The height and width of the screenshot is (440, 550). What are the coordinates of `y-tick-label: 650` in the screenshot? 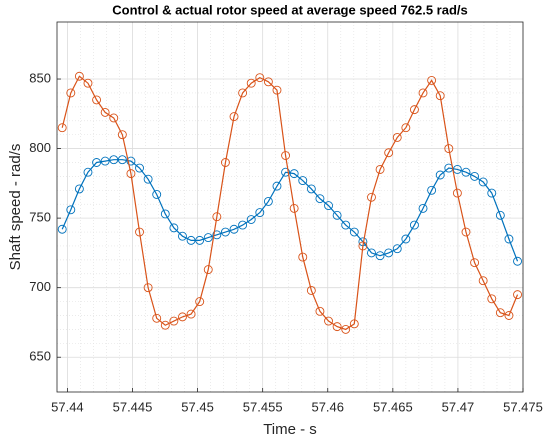 It's located at (40, 356).